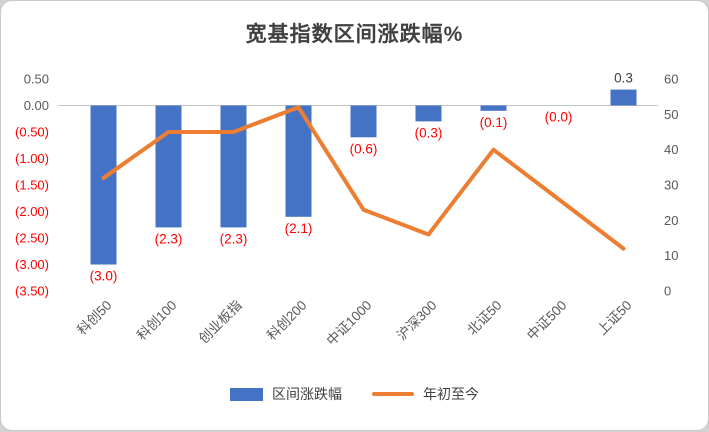  I want to click on category-label-1: 科创100, so click(157, 321).